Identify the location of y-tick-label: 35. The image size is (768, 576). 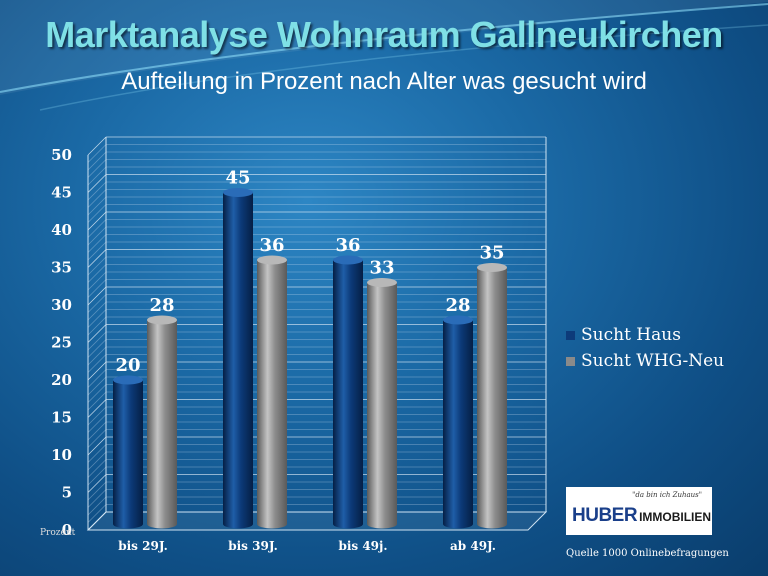
(61, 268).